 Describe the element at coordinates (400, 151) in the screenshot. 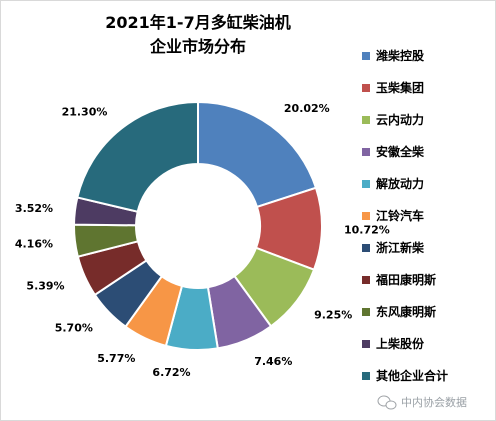

I see `legend-label-3: 安徽全柴` at that location.